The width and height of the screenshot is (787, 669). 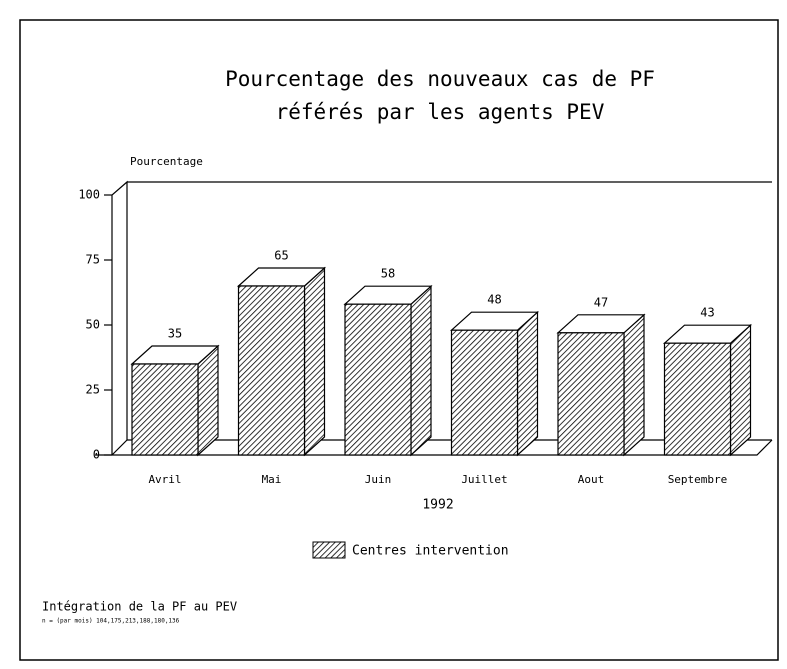 I want to click on value-label: 65, so click(x=281, y=256).